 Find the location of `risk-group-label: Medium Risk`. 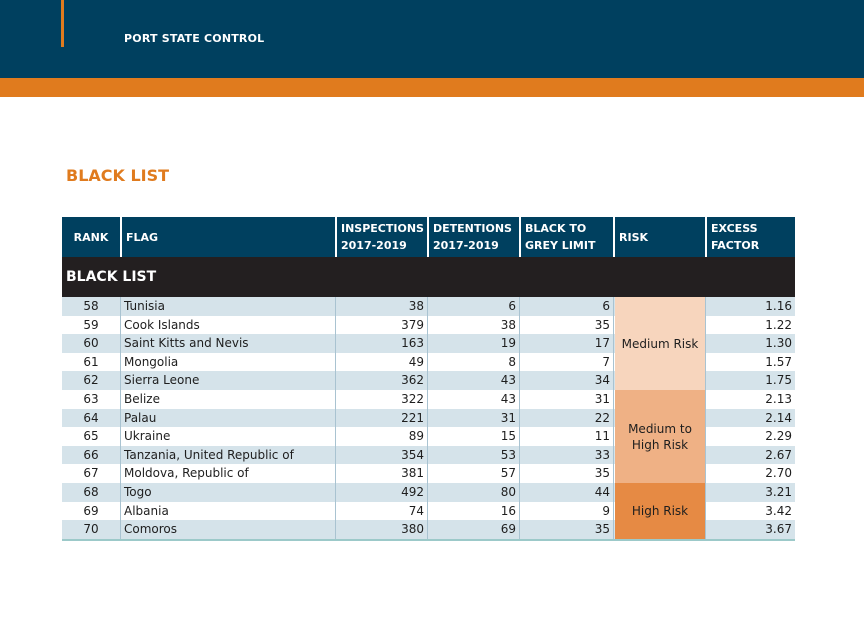

risk-group-label: Medium Risk is located at coordinates (660, 343).